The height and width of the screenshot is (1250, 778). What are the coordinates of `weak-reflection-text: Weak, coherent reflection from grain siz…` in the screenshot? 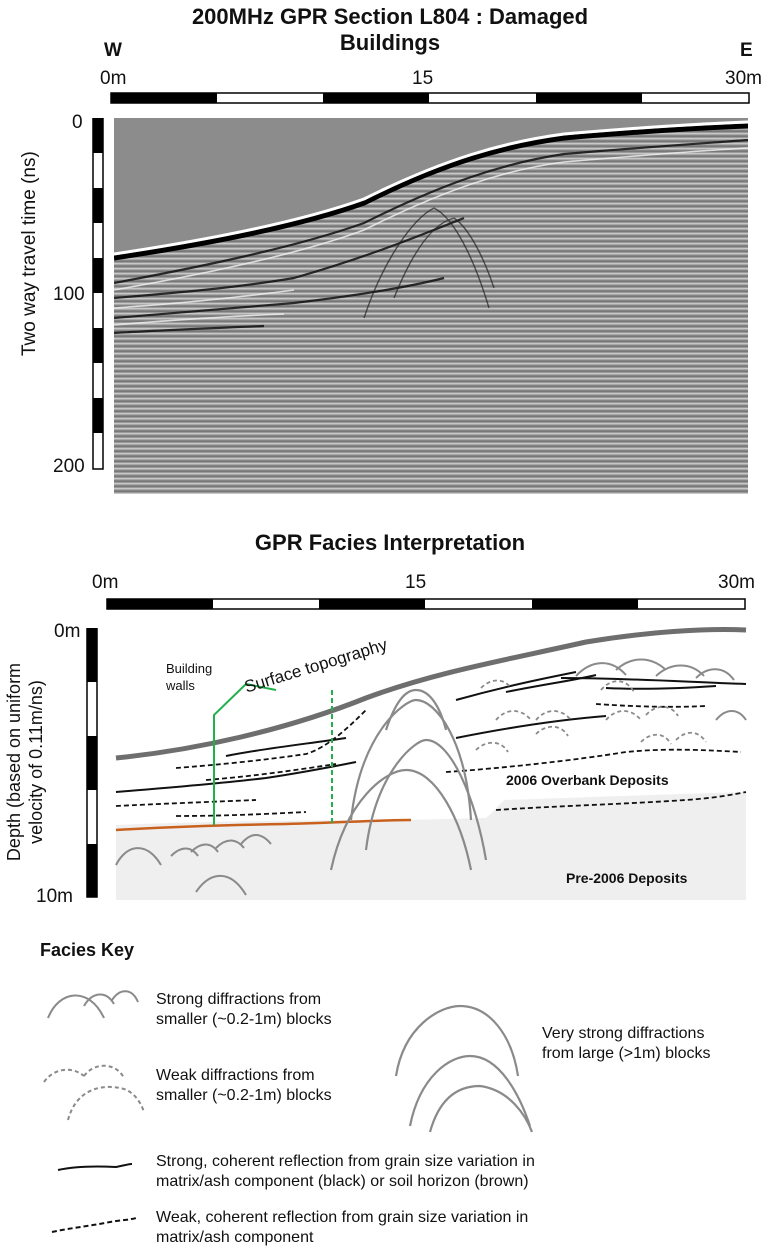 It's located at (342, 1227).